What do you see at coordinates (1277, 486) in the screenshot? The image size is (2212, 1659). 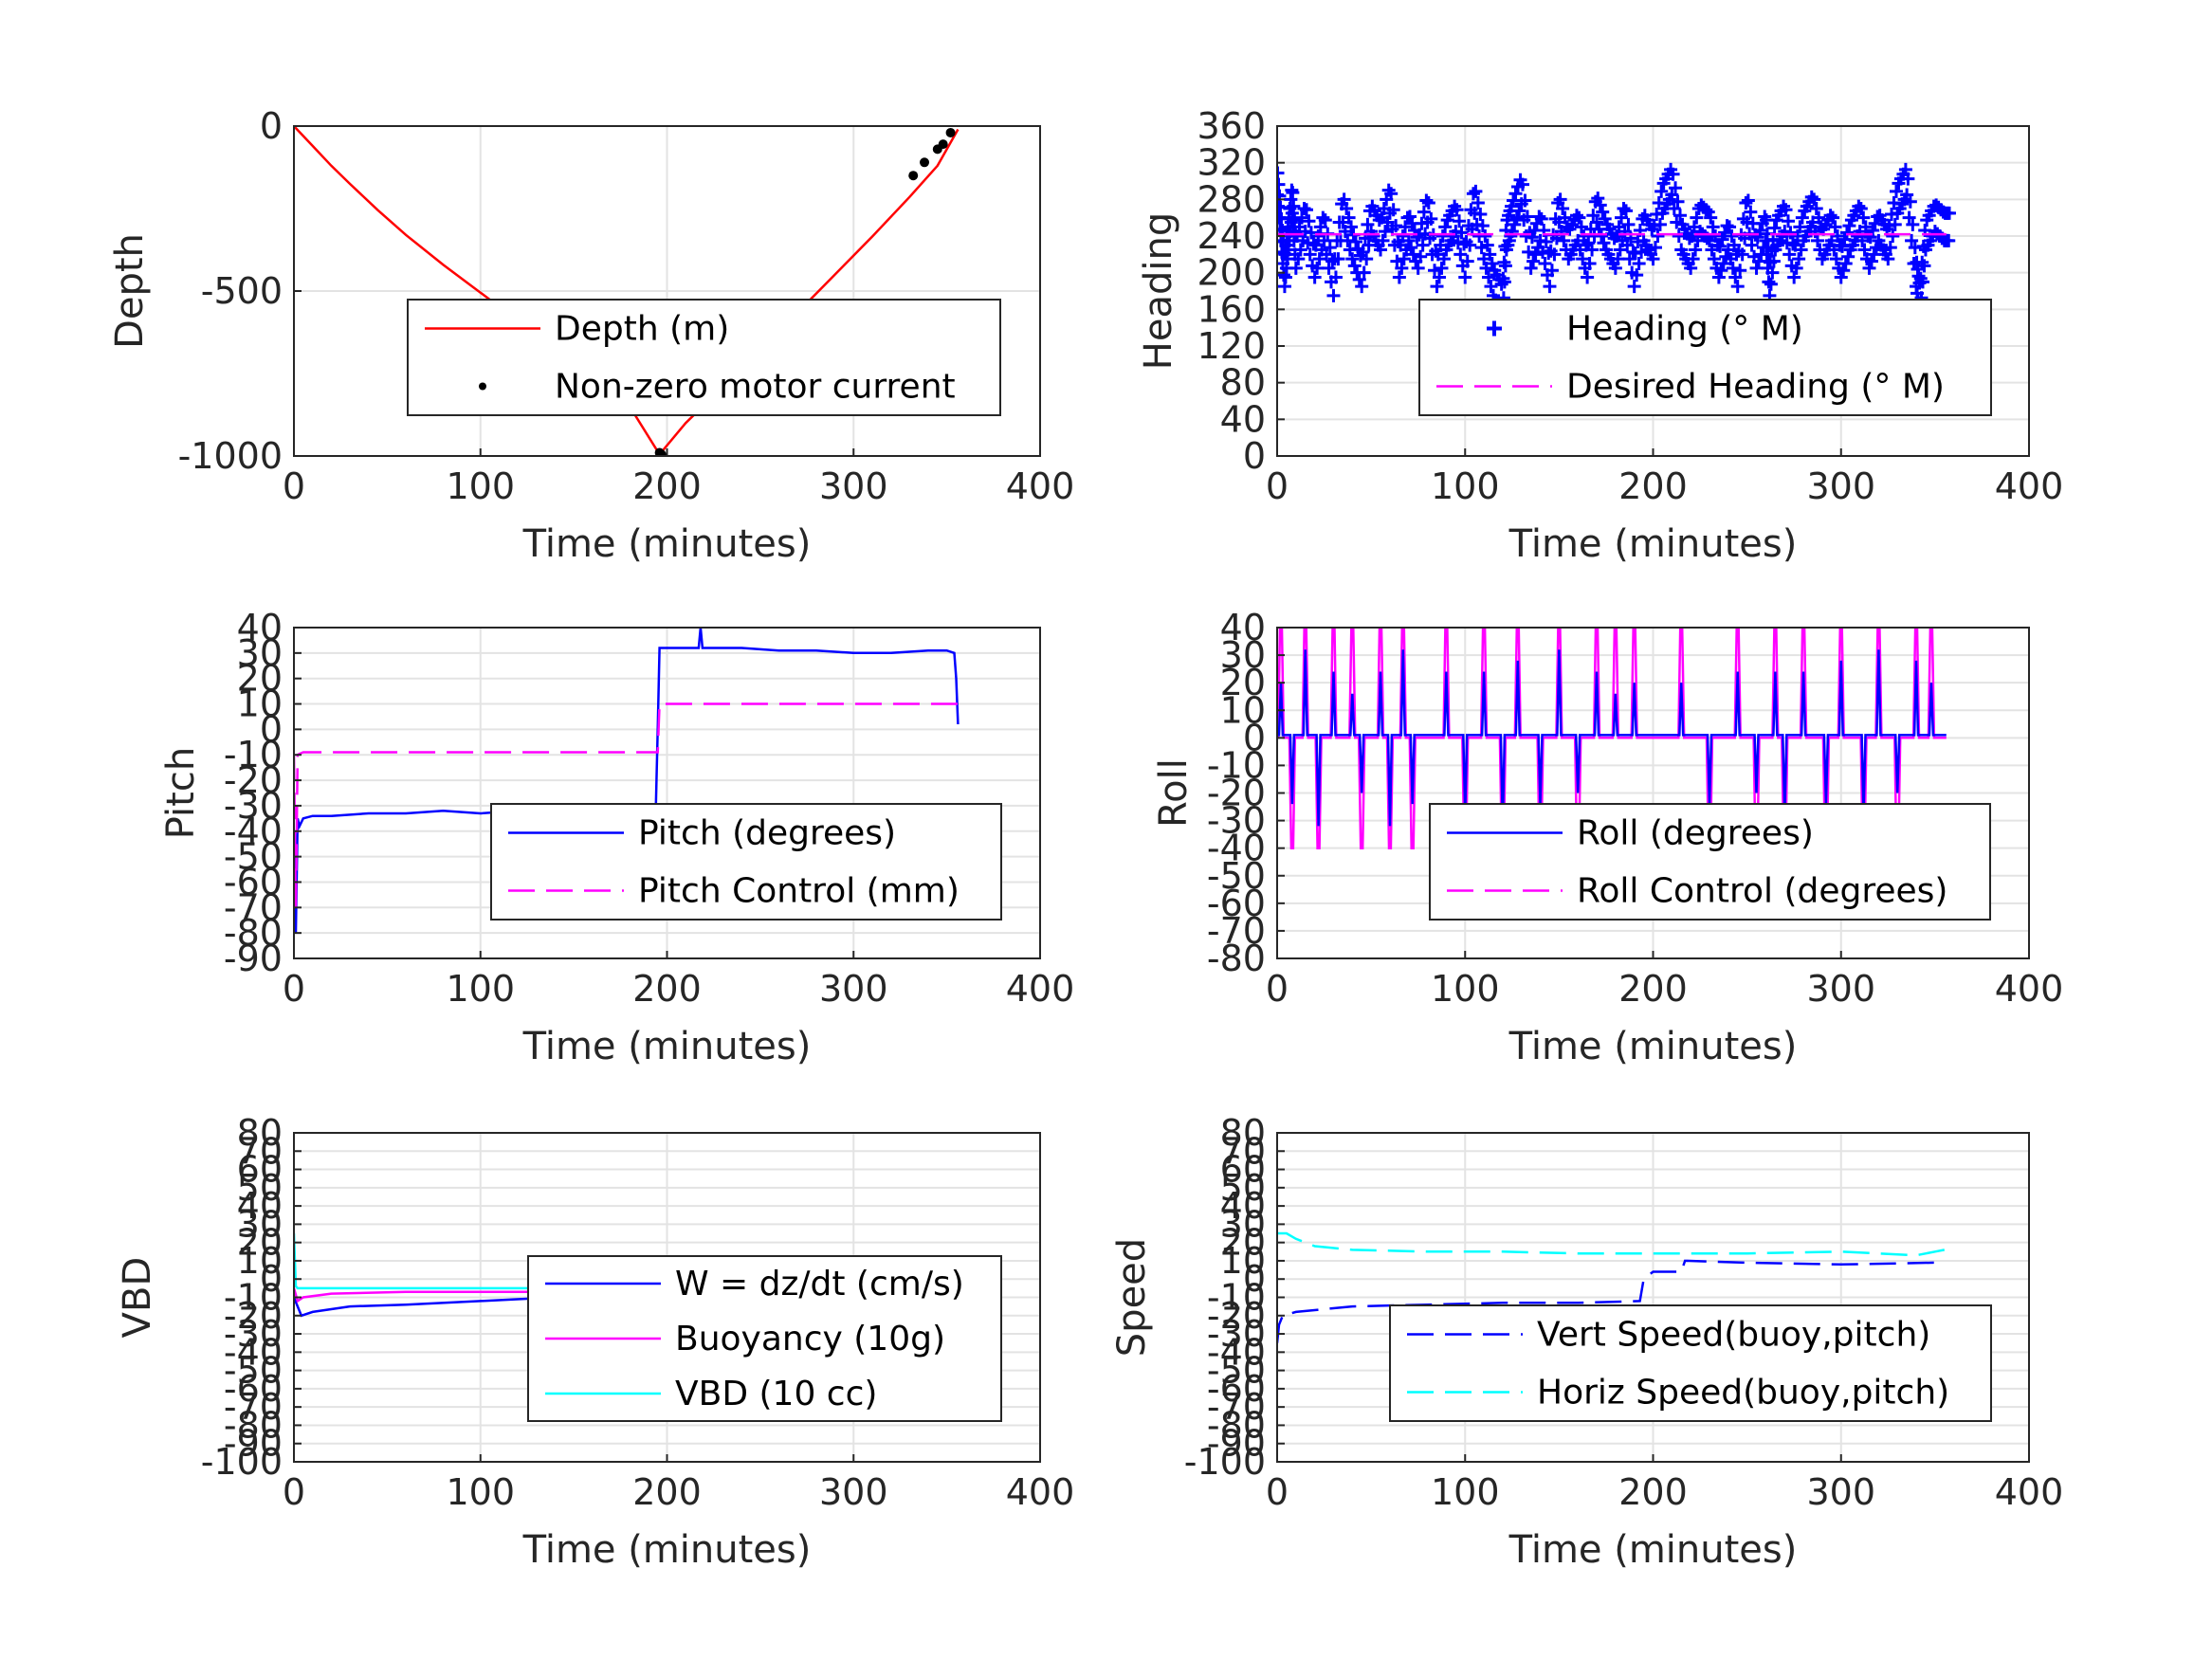 I see `x-tick-label: 0` at bounding box center [1277, 486].